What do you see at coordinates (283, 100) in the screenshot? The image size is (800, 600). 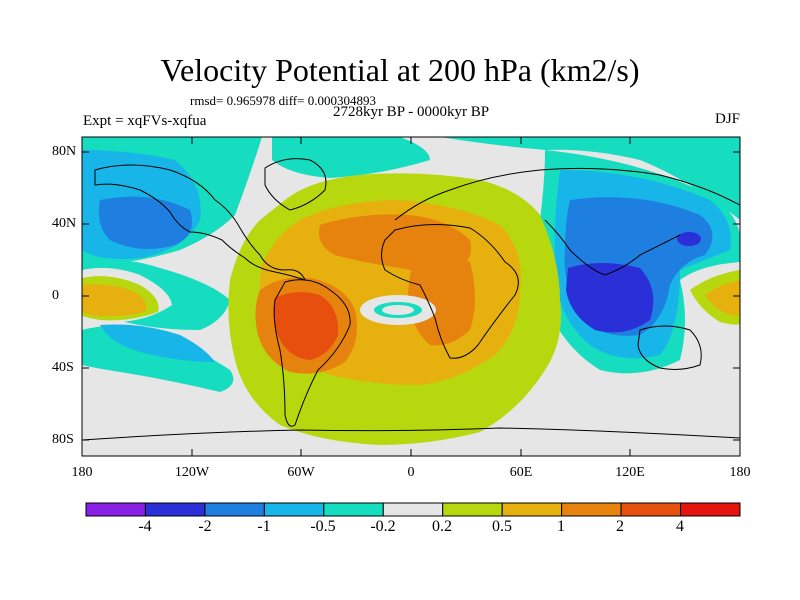 I see `stats-text: rmsd= 0.965978 diff= 0.000304893` at bounding box center [283, 100].